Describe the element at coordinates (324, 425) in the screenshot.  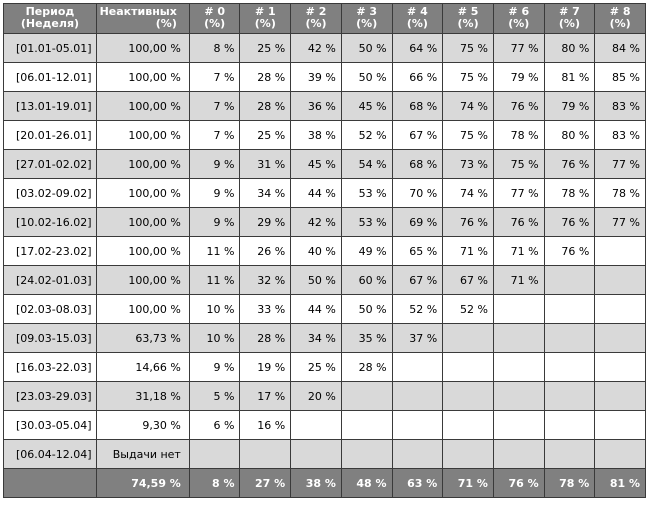
I see `table-row: [30.03-05.04] 9,30 % 6 % 16 %` at that location.